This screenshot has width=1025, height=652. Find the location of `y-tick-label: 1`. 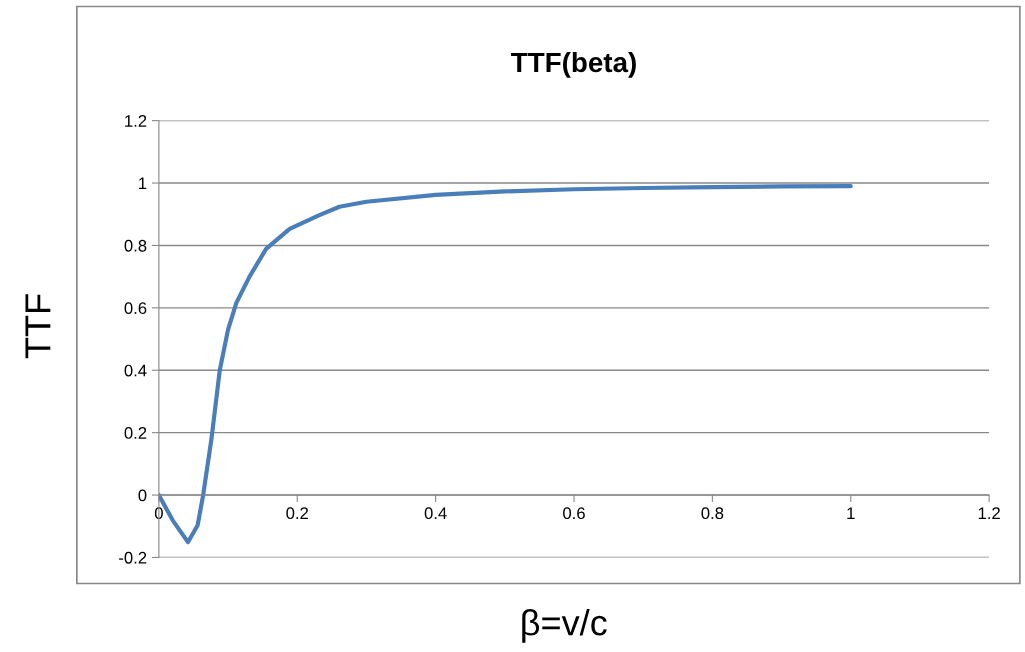

y-tick-label: 1 is located at coordinates (143, 183).